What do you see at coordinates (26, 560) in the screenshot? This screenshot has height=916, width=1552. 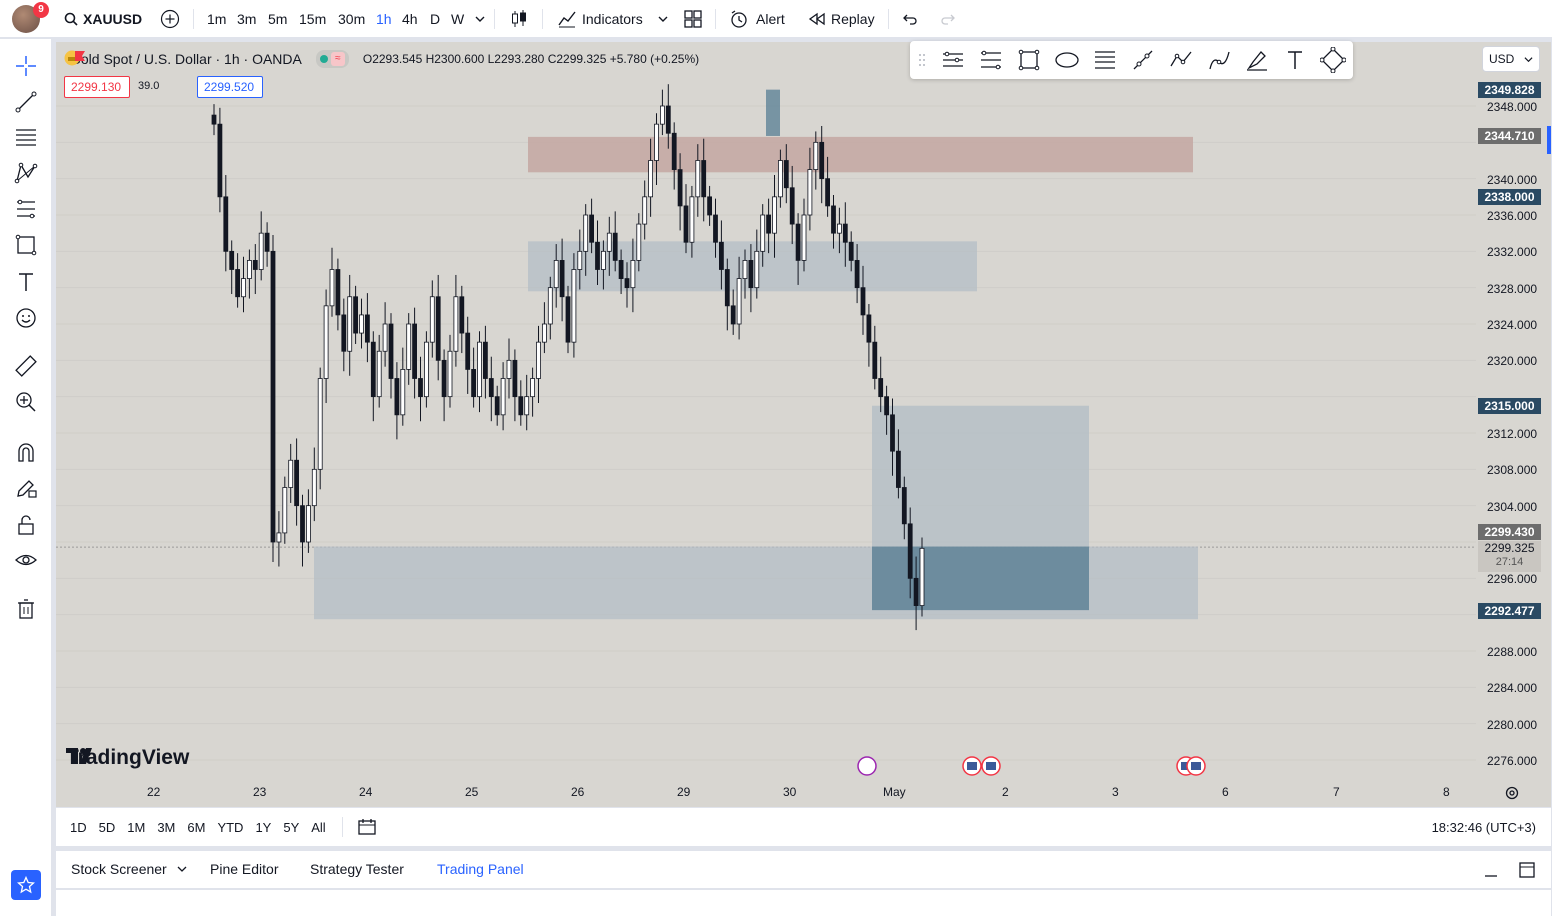 I see `hide-drawings-tool` at bounding box center [26, 560].